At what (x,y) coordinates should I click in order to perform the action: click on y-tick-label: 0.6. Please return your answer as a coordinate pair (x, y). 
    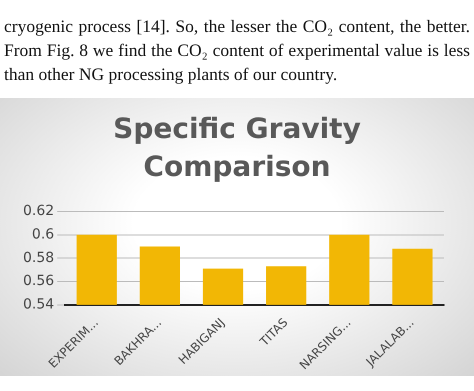
    Looking at the image, I should click on (43, 234).